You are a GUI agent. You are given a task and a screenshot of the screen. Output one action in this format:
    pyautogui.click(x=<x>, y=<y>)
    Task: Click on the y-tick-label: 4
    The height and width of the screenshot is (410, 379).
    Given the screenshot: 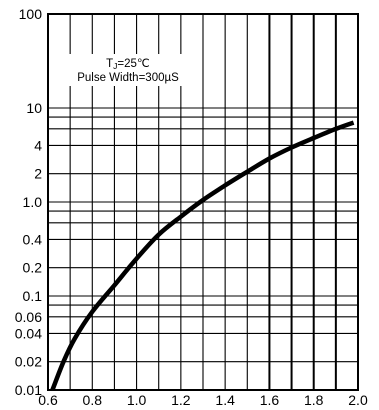 What is the action you would take?
    pyautogui.click(x=38, y=145)
    